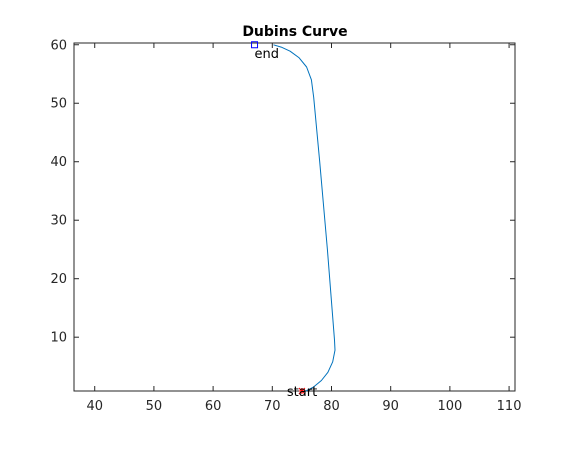 The width and height of the screenshot is (570, 450). Describe the element at coordinates (449, 406) in the screenshot. I see `x-tick-label: 100` at that location.